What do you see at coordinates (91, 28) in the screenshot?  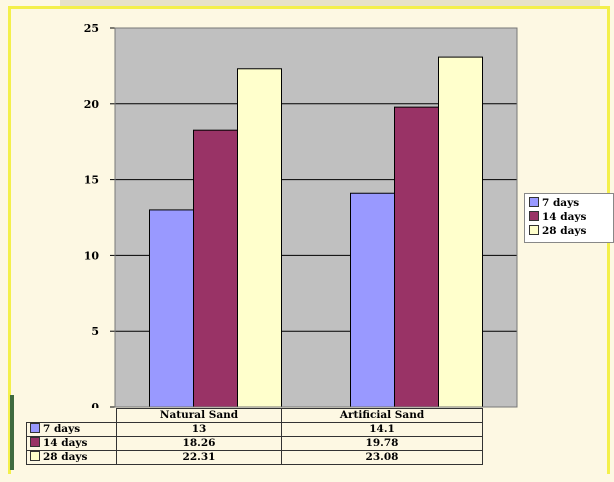 I see `y-tick-label: 25` at bounding box center [91, 28].